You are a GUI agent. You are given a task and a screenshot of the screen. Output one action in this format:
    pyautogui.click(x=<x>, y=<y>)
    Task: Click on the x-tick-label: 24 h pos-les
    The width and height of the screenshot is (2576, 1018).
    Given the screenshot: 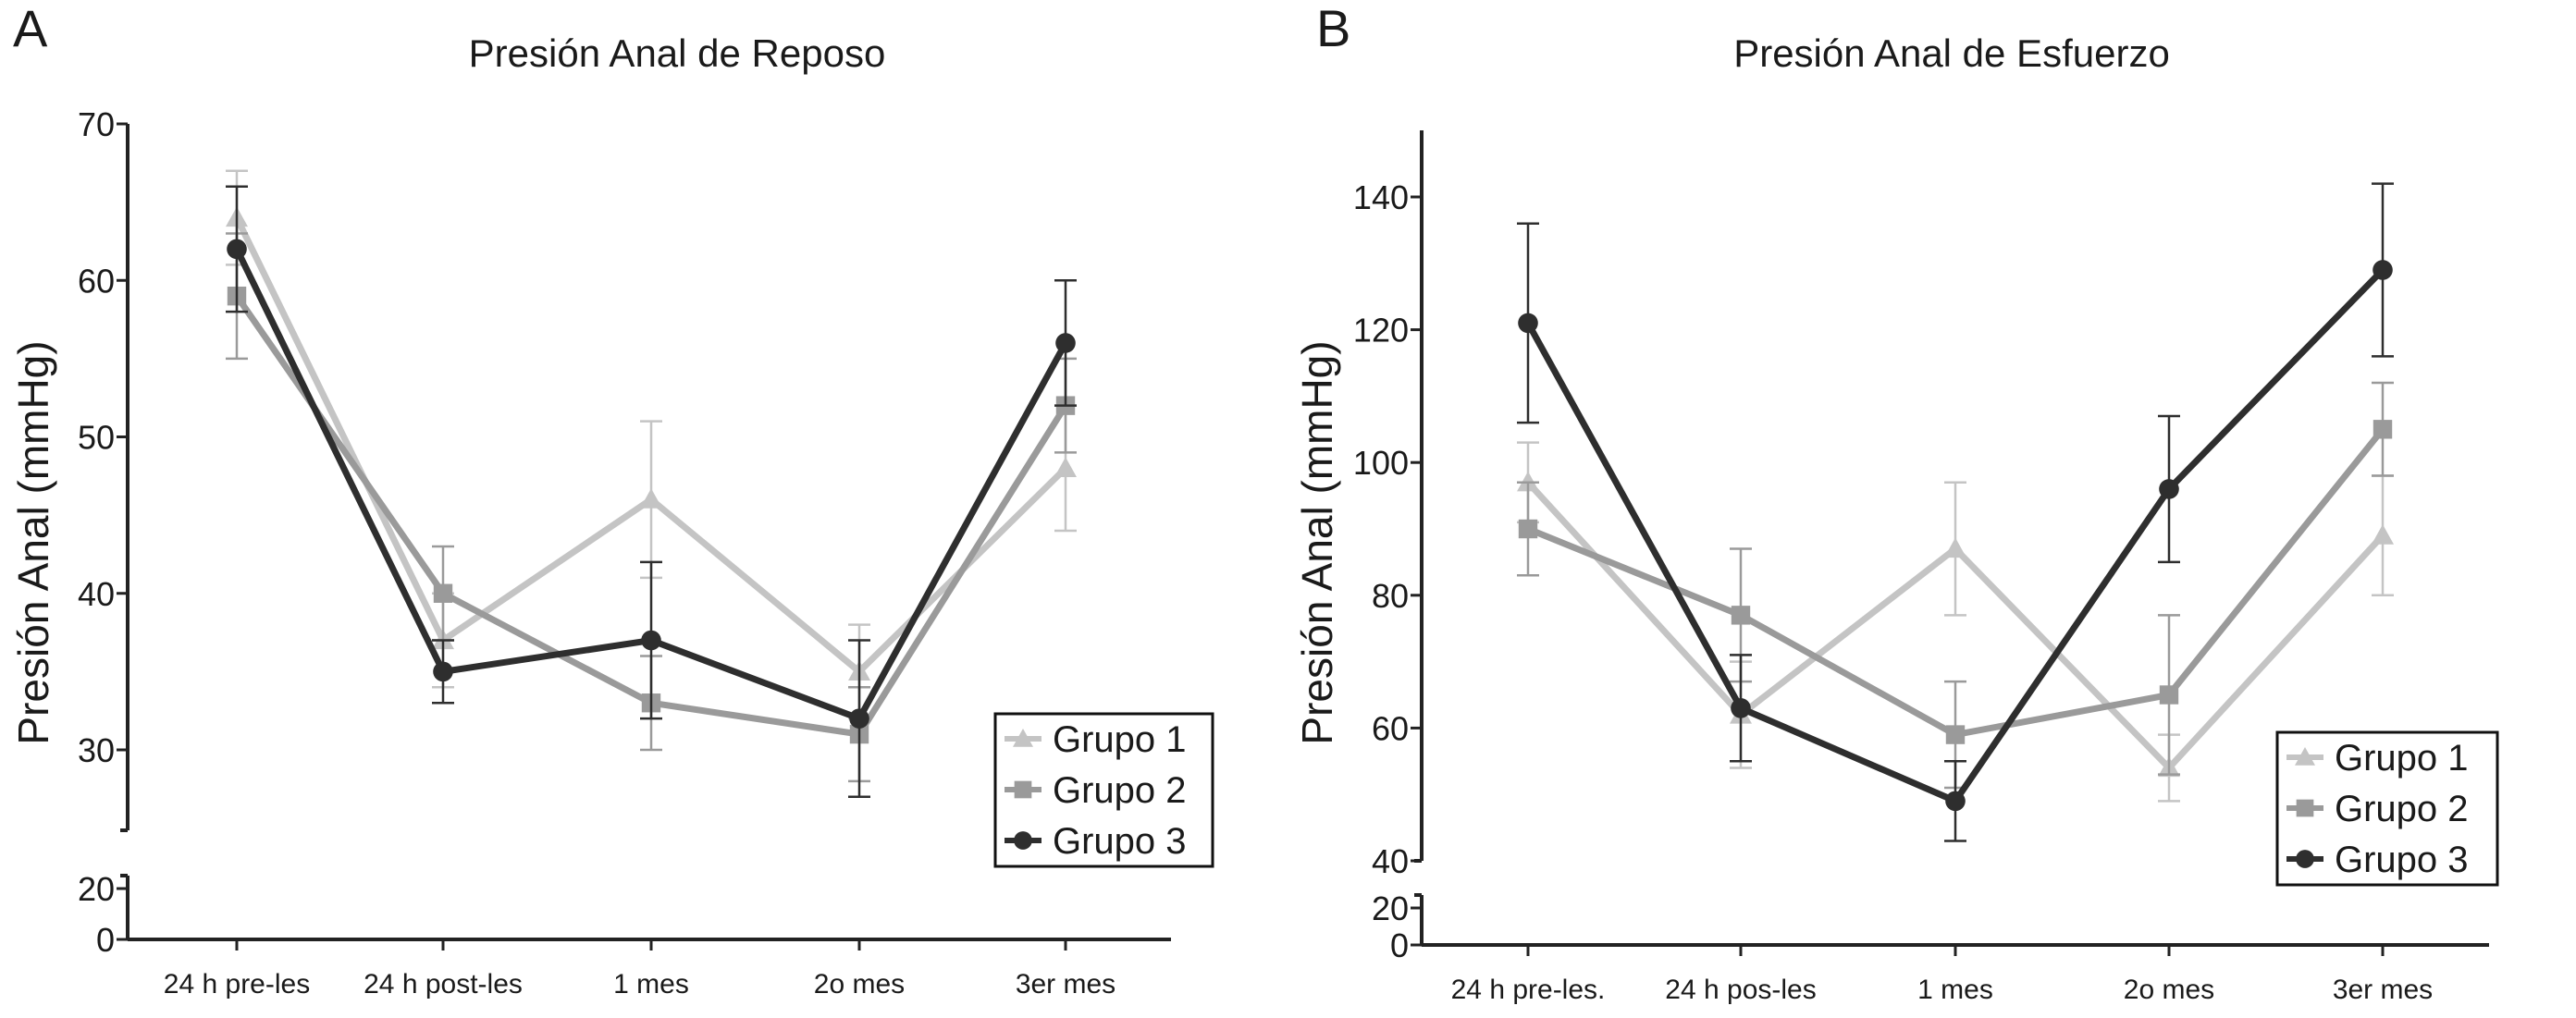 What is the action you would take?
    pyautogui.click(x=1740, y=990)
    